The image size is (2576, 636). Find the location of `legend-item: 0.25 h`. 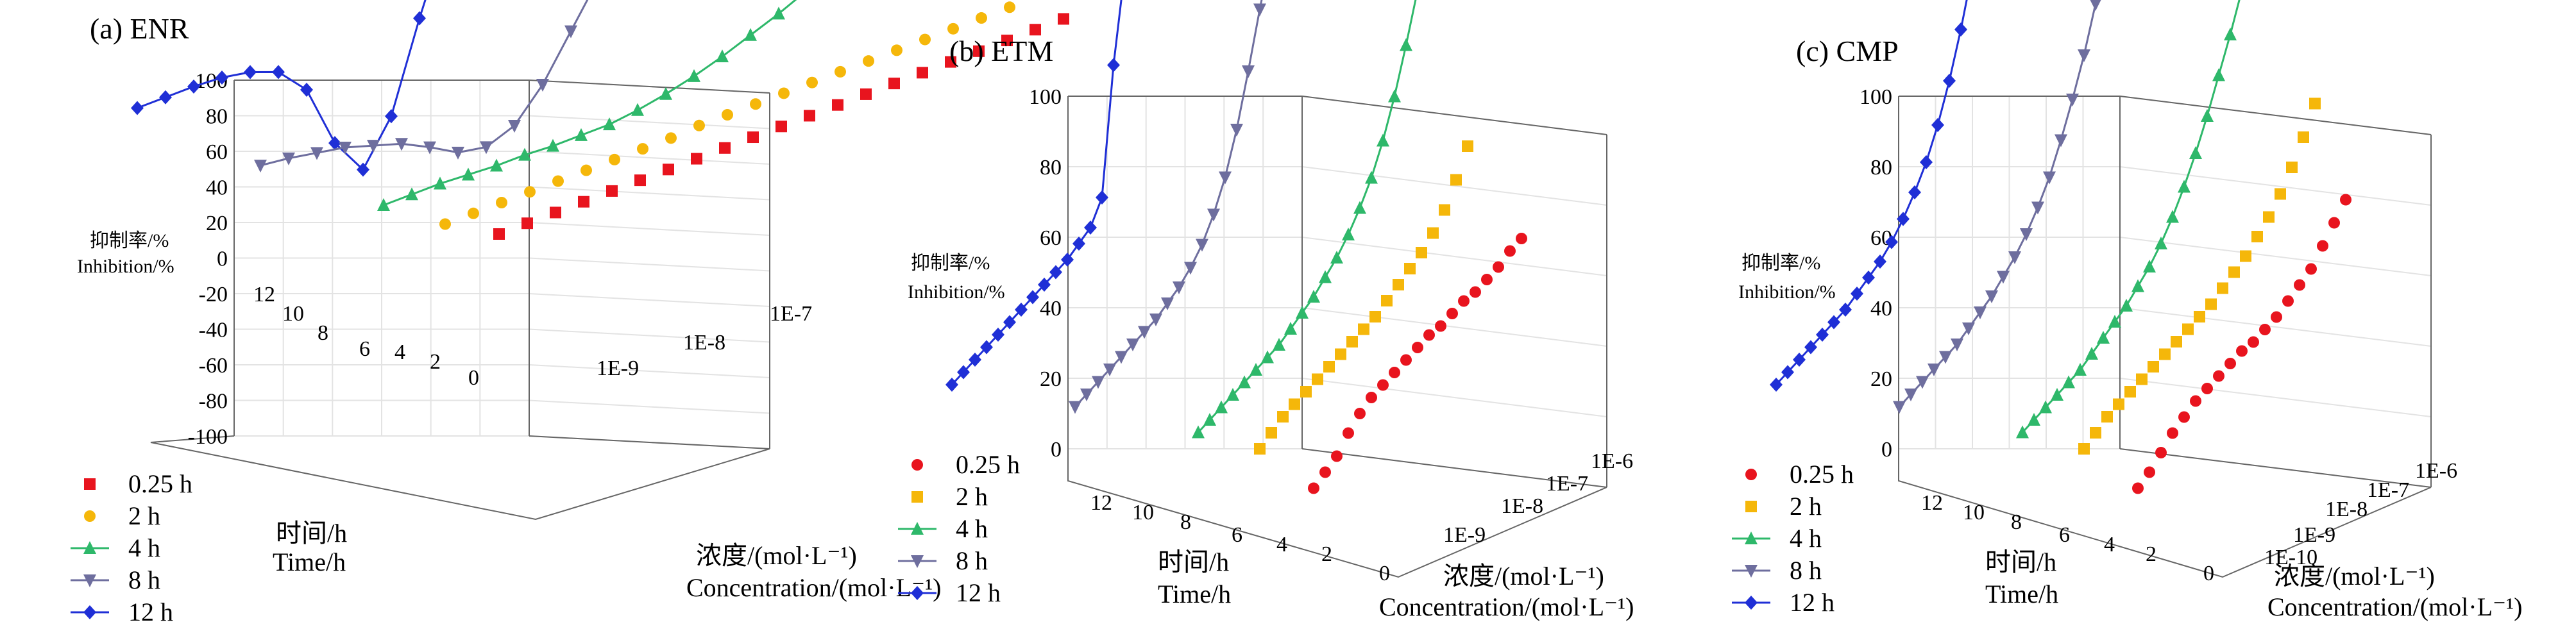

legend-item: 0.25 h is located at coordinates (1799, 474).